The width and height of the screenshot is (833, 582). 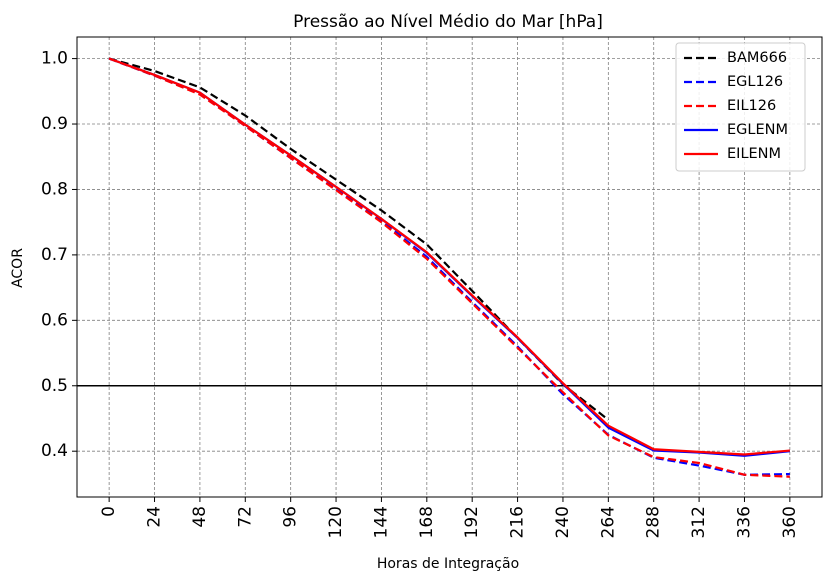 What do you see at coordinates (472, 522) in the screenshot?
I see `x-tick-label: 192` at bounding box center [472, 522].